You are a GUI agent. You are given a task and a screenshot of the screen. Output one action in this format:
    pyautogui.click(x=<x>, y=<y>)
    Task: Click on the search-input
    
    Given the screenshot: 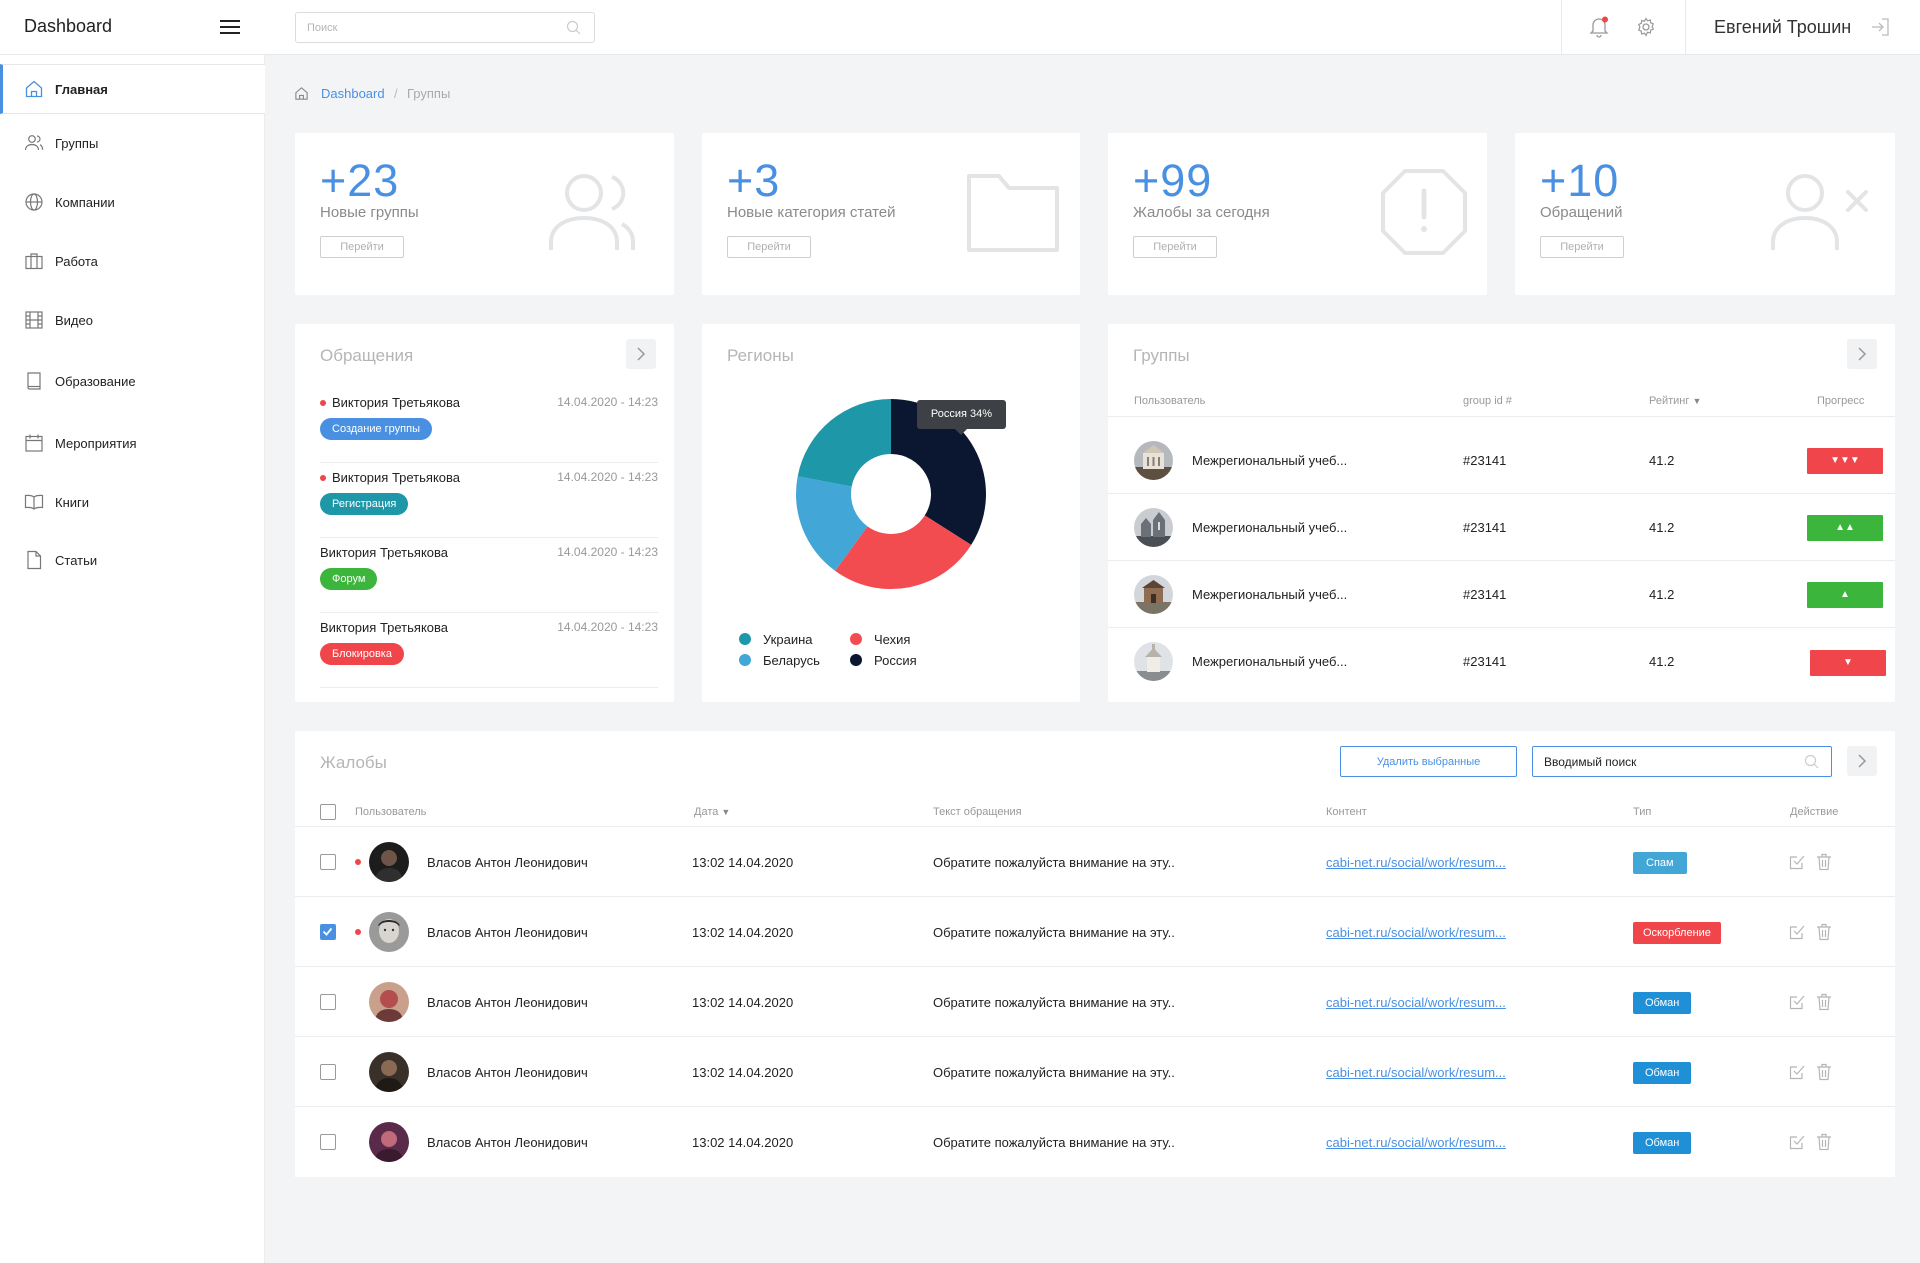 What is the action you would take?
    pyautogui.click(x=445, y=27)
    